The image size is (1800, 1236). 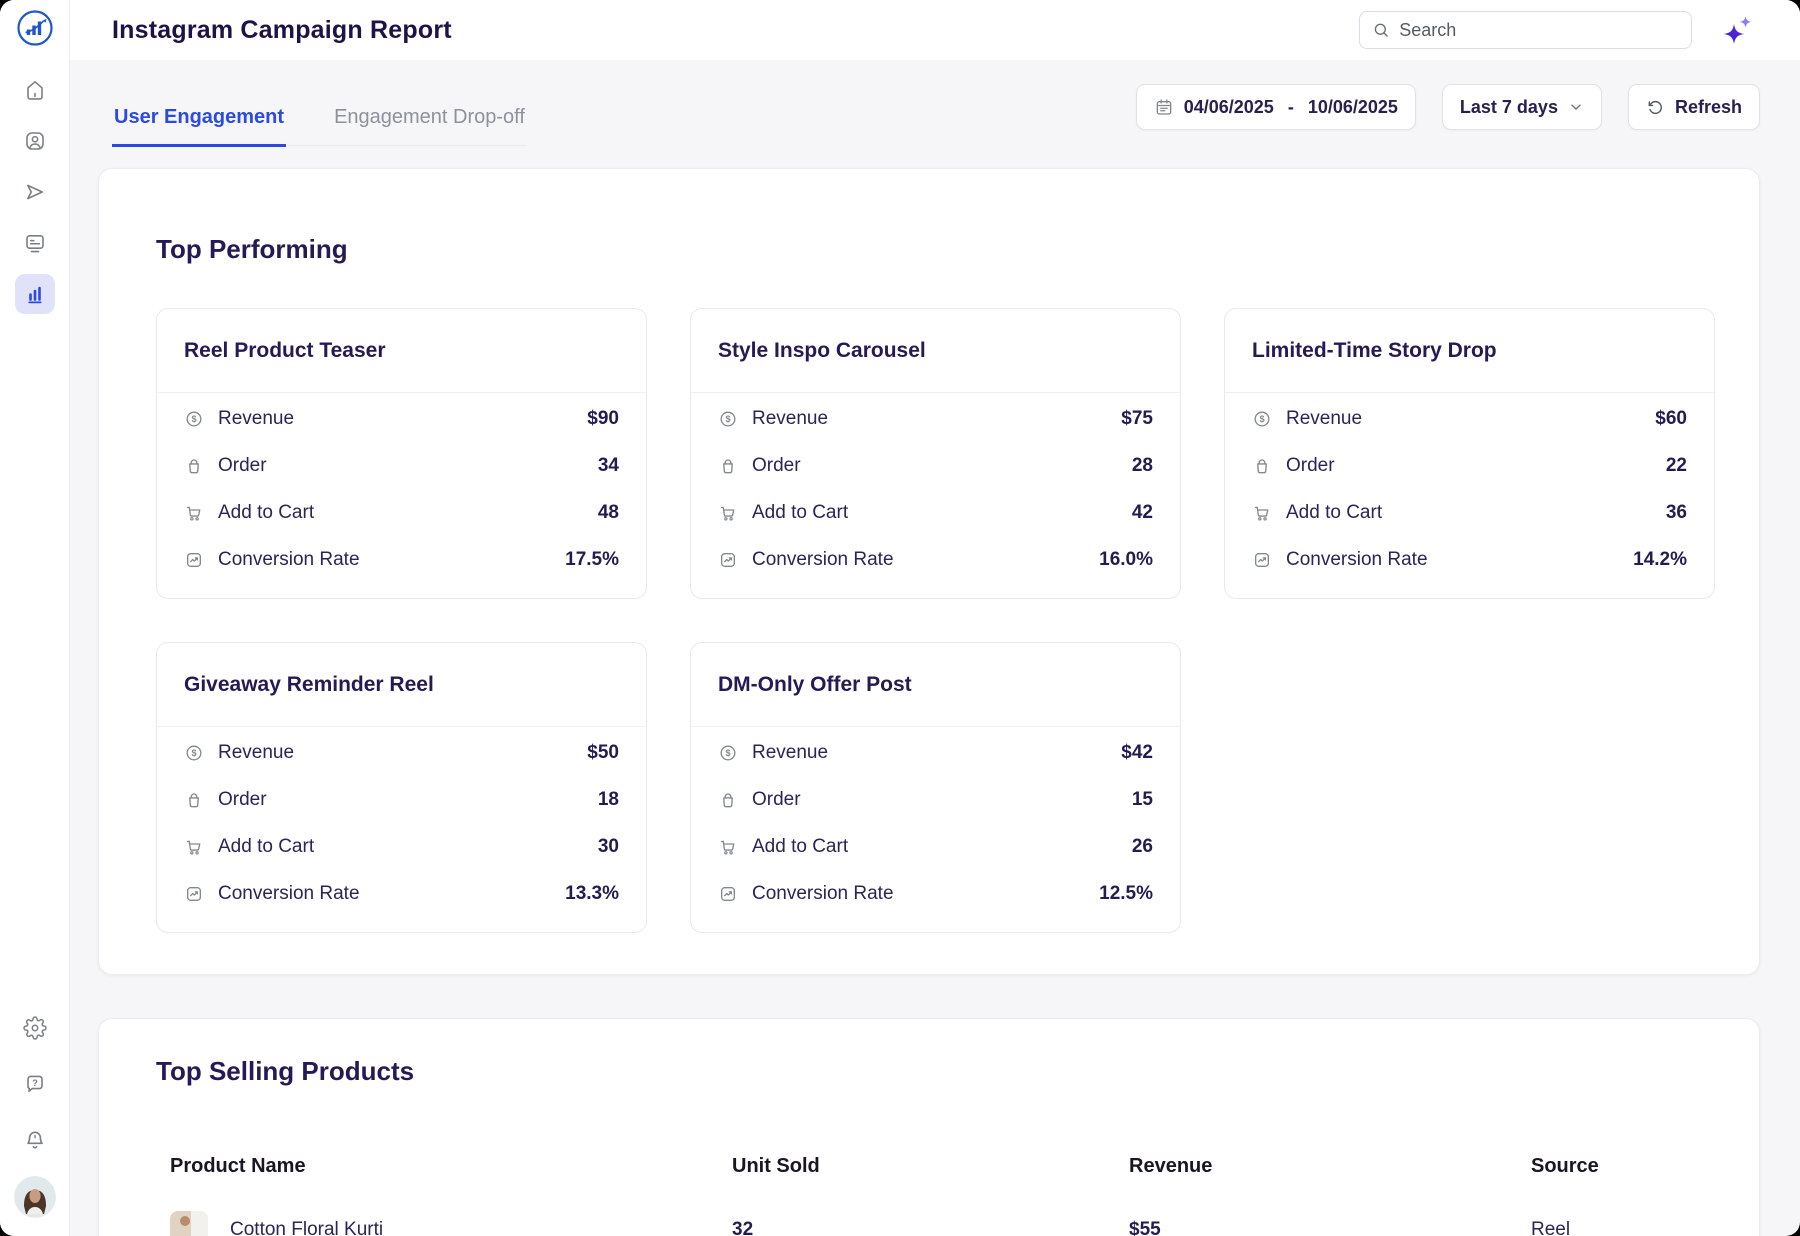 I want to click on user-avatar, so click(x=34, y=1197).